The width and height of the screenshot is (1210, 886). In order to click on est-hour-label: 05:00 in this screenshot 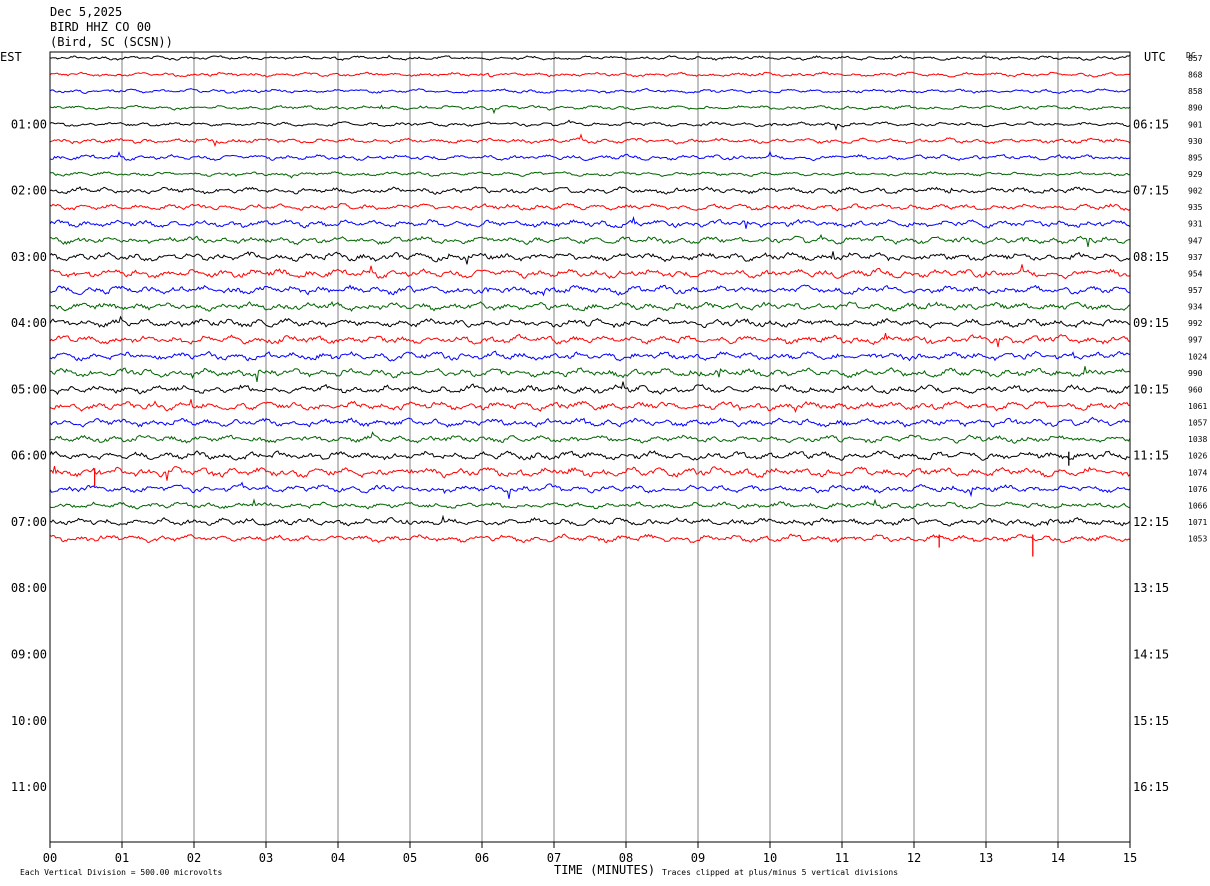, I will do `click(29, 389)`.